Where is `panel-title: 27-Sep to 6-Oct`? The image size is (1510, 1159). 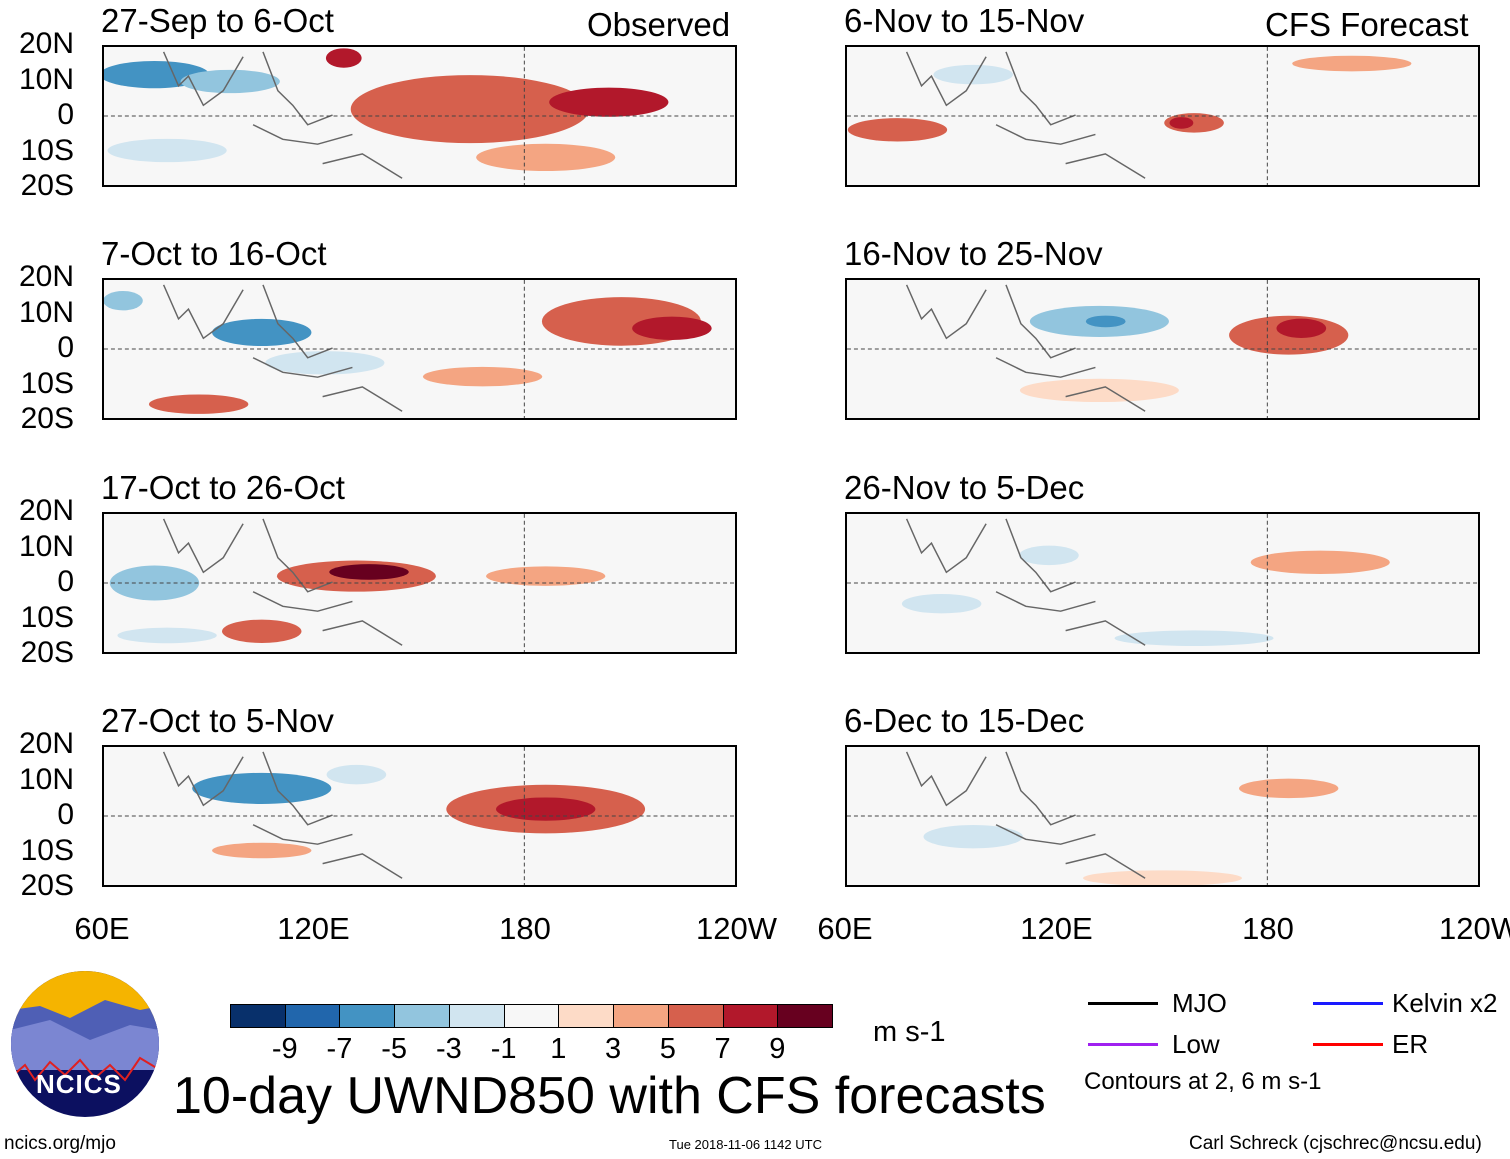 panel-title: 27-Sep to 6-Oct is located at coordinates (217, 20).